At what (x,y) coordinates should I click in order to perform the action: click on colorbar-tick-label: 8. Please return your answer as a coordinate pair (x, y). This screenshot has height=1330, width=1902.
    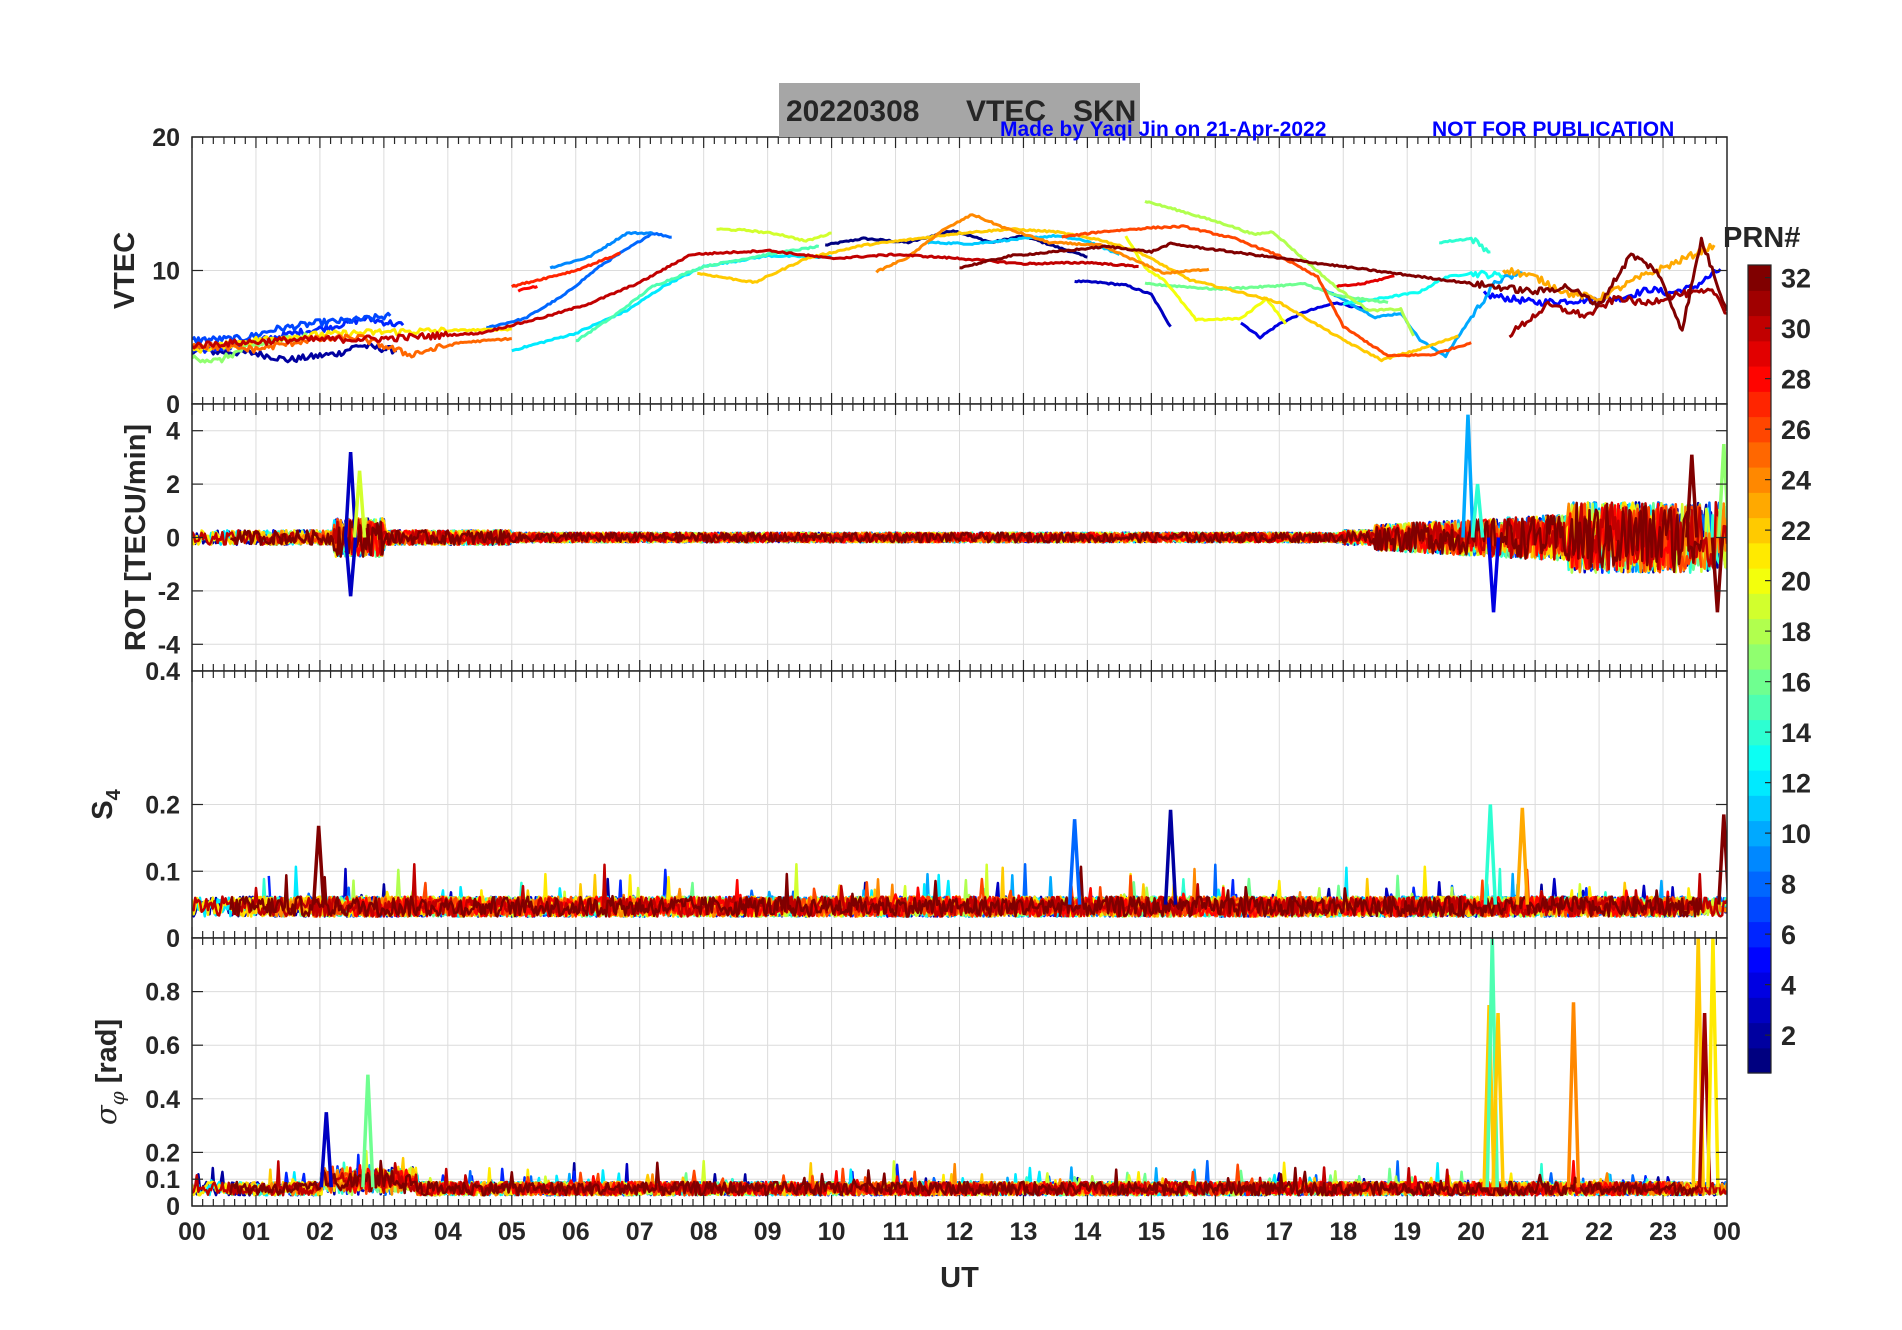
    Looking at the image, I should click on (1788, 885).